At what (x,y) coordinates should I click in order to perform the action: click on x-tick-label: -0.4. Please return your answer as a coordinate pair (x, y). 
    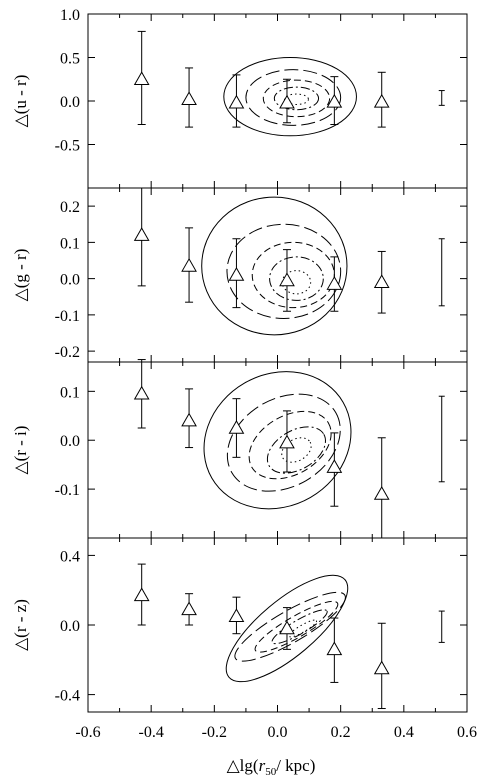
    Looking at the image, I should click on (151, 732).